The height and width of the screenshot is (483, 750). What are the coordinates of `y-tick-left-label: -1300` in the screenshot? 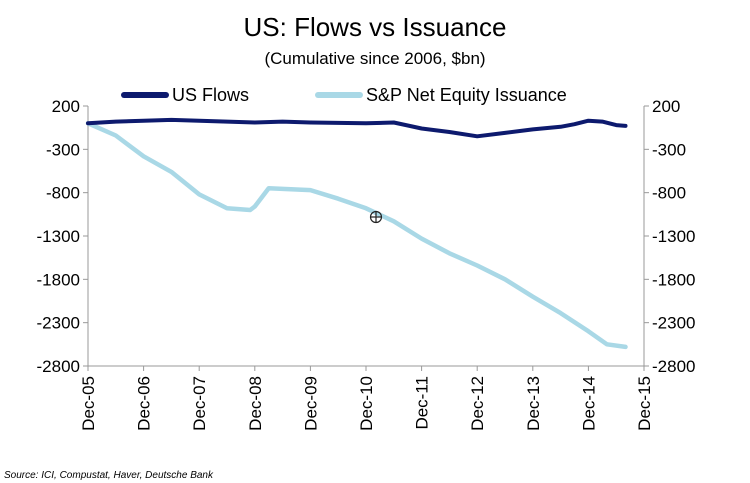 It's located at (58, 236).